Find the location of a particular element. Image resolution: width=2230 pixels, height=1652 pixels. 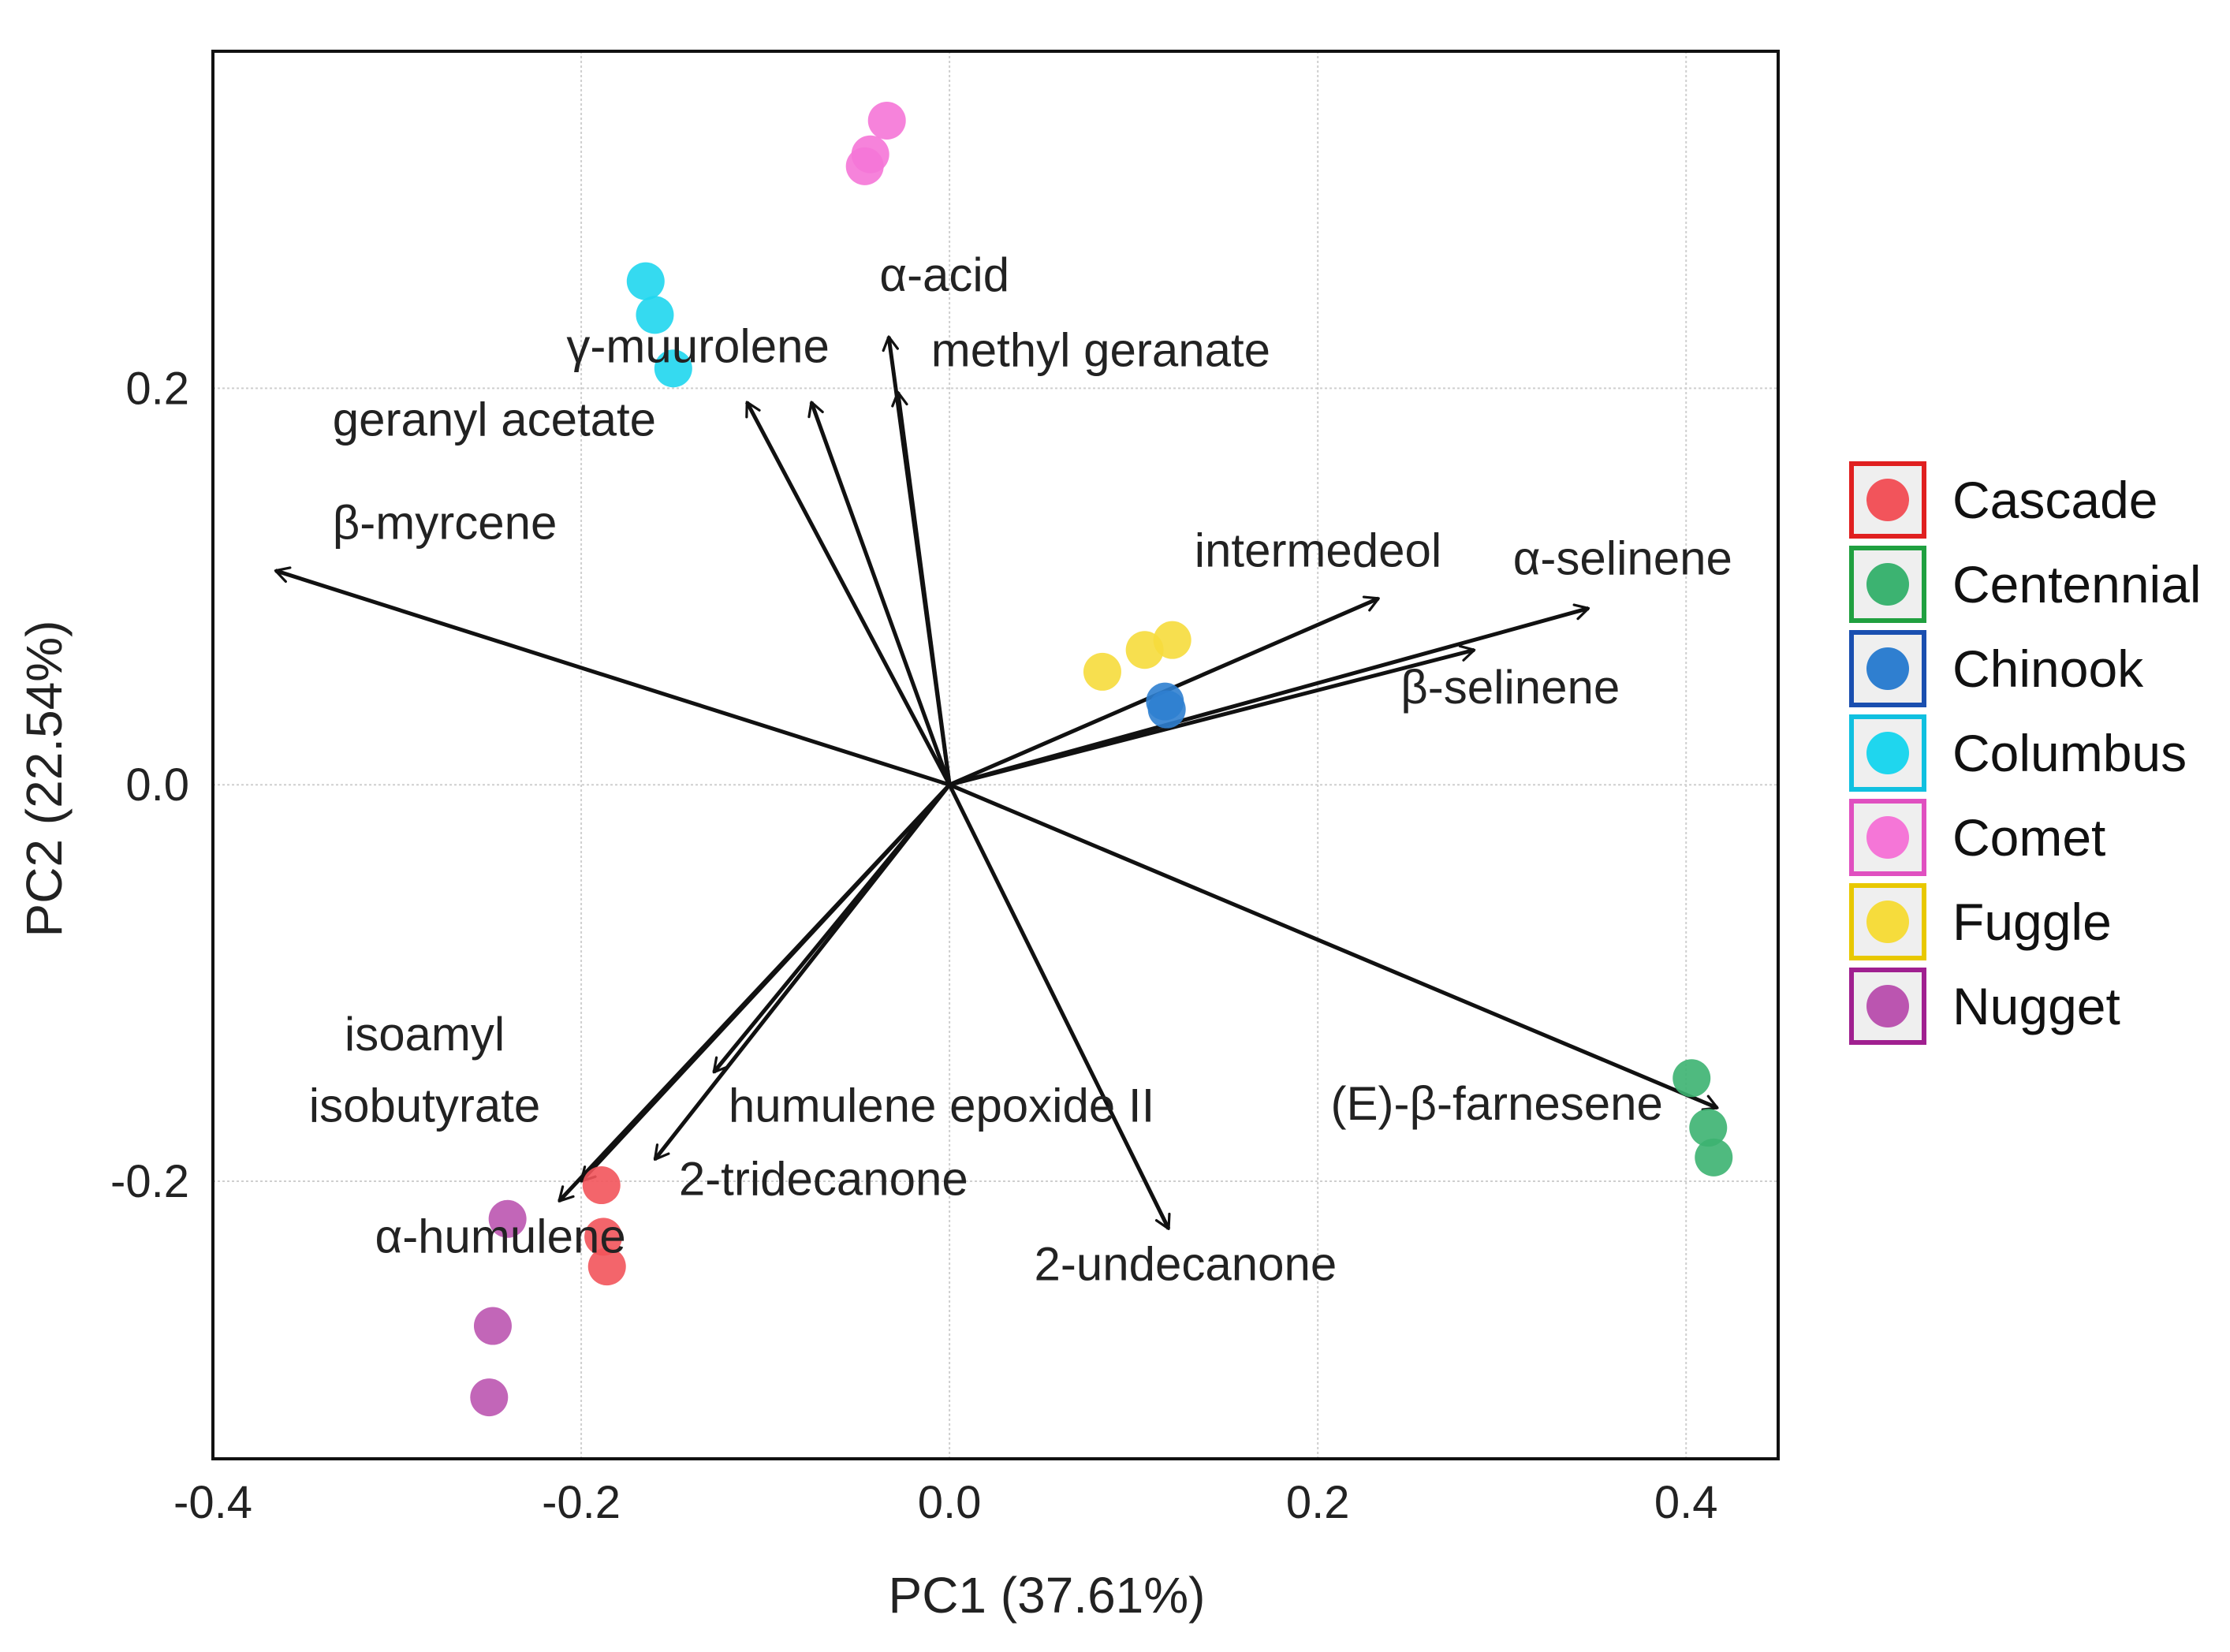

point-chinook is located at coordinates (1166, 710).